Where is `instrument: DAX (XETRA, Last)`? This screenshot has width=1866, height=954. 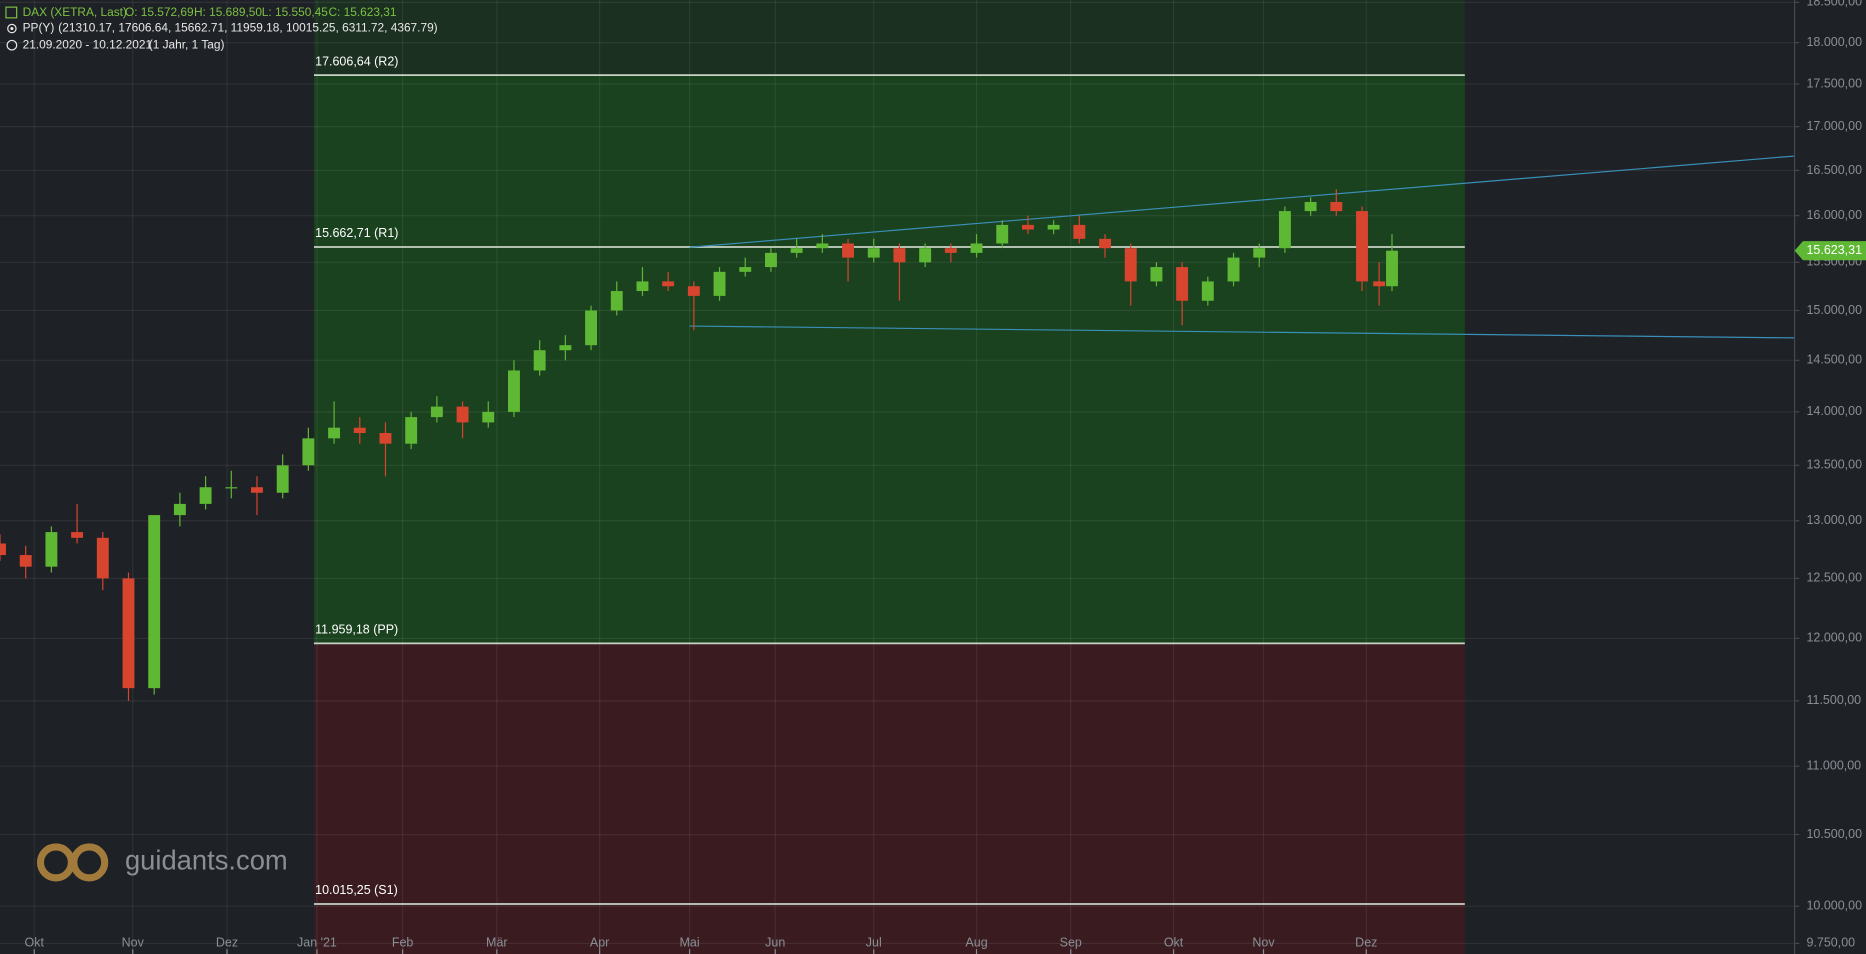
instrument: DAX (XETRA, Last) is located at coordinates (75, 12).